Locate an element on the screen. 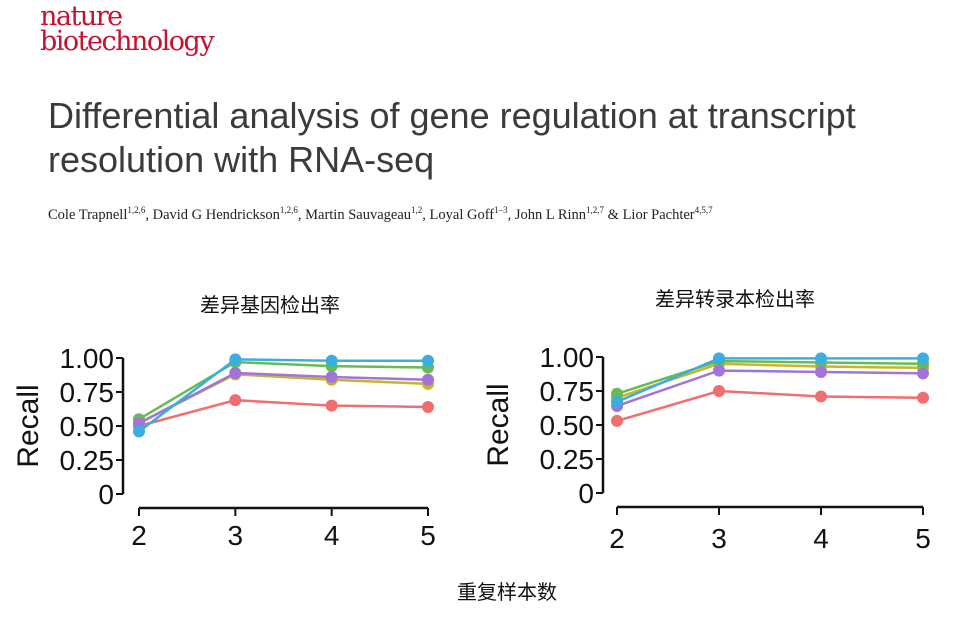  author-name: Loyal Goff is located at coordinates (462, 214).